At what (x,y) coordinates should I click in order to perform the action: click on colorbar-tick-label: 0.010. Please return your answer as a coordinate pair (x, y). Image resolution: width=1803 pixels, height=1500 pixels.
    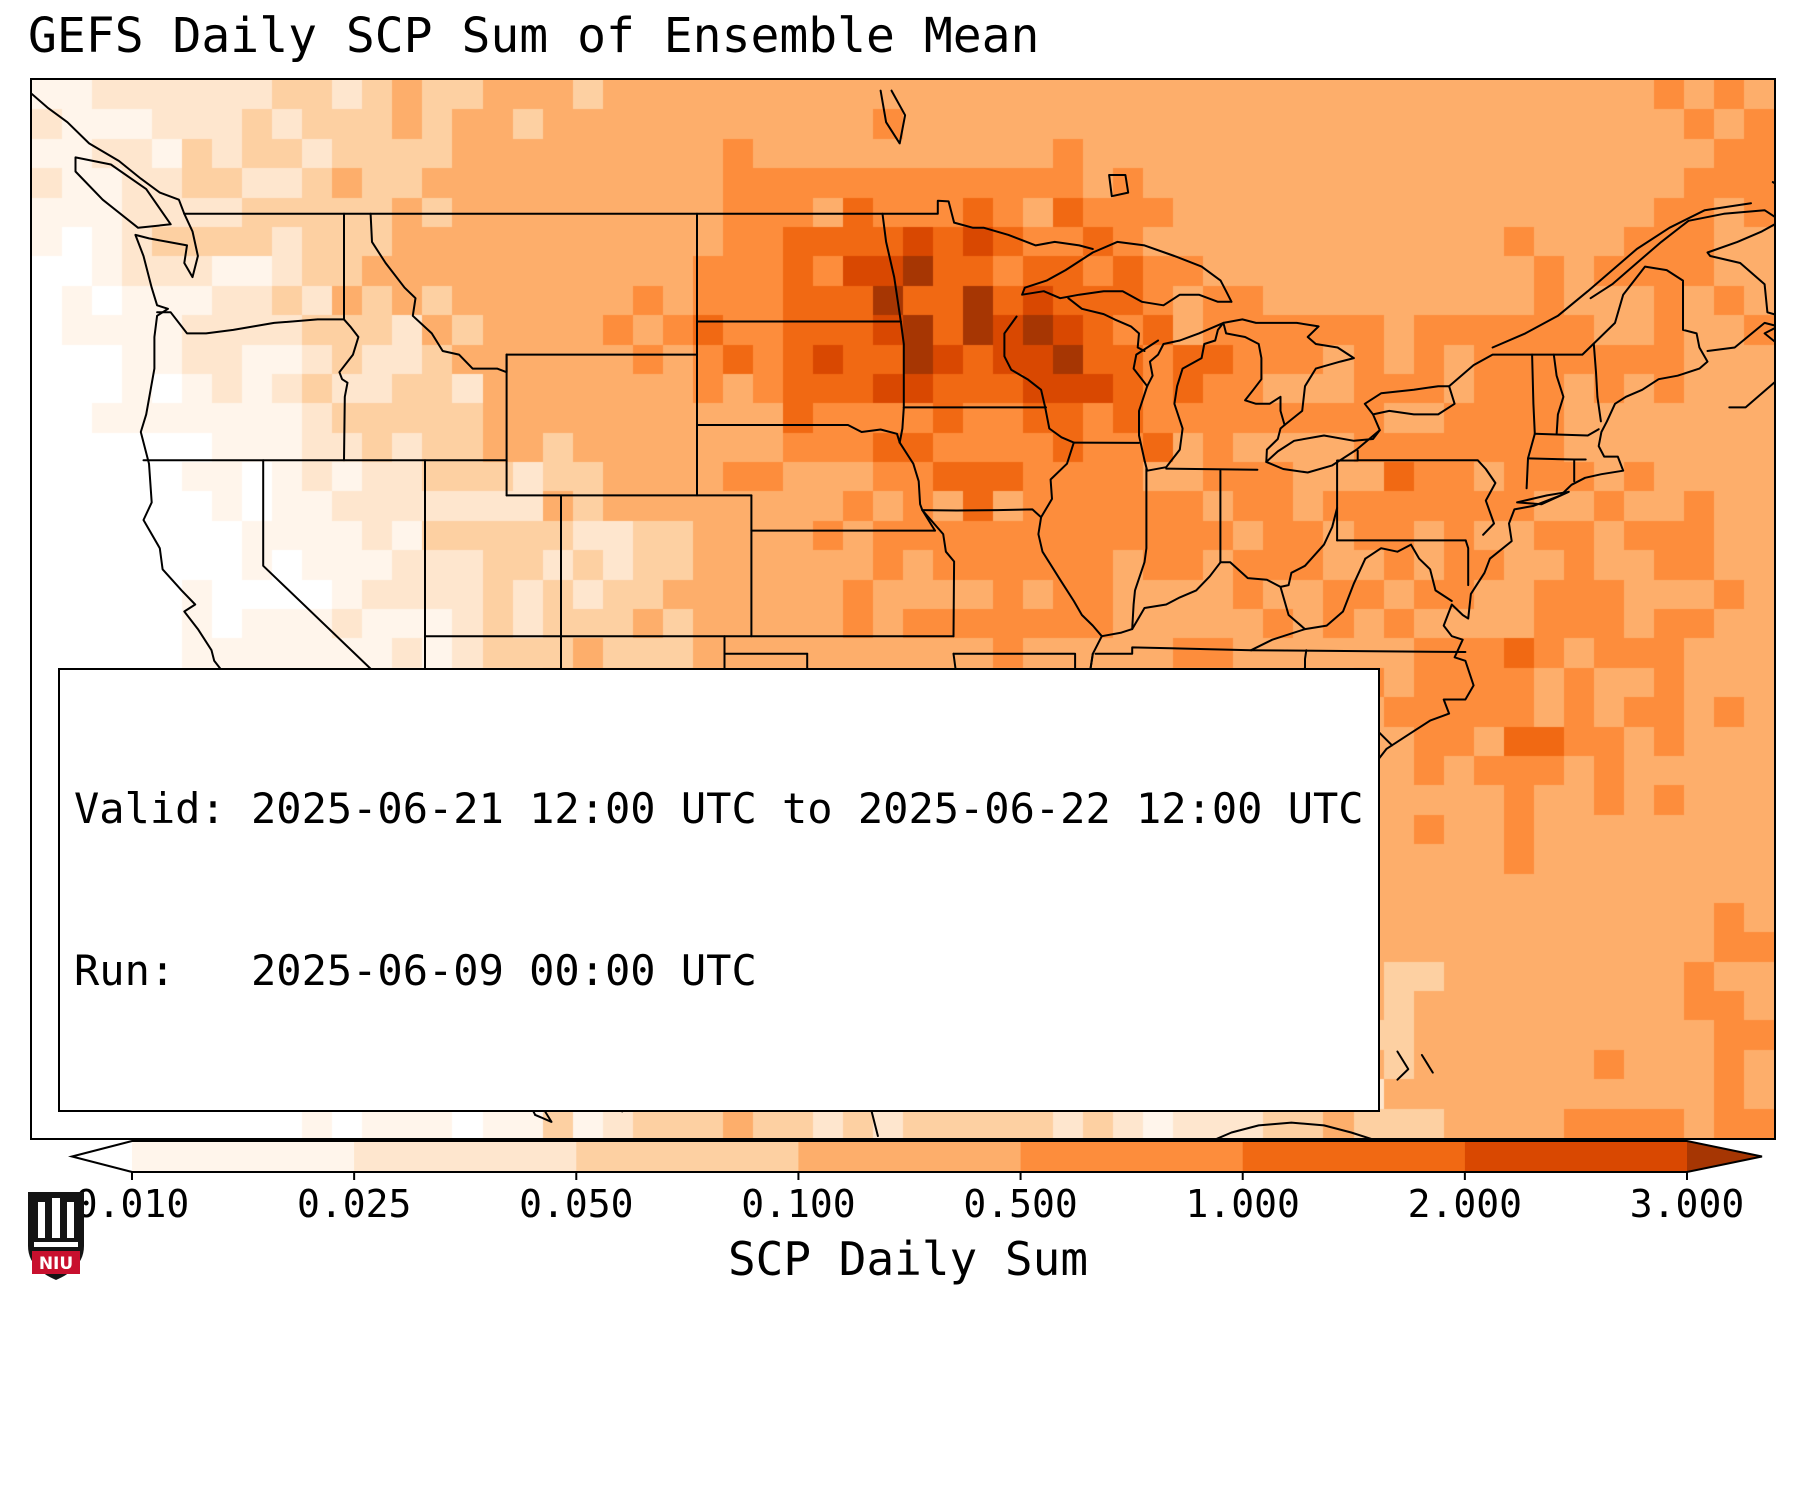
    Looking at the image, I should click on (132, 1204).